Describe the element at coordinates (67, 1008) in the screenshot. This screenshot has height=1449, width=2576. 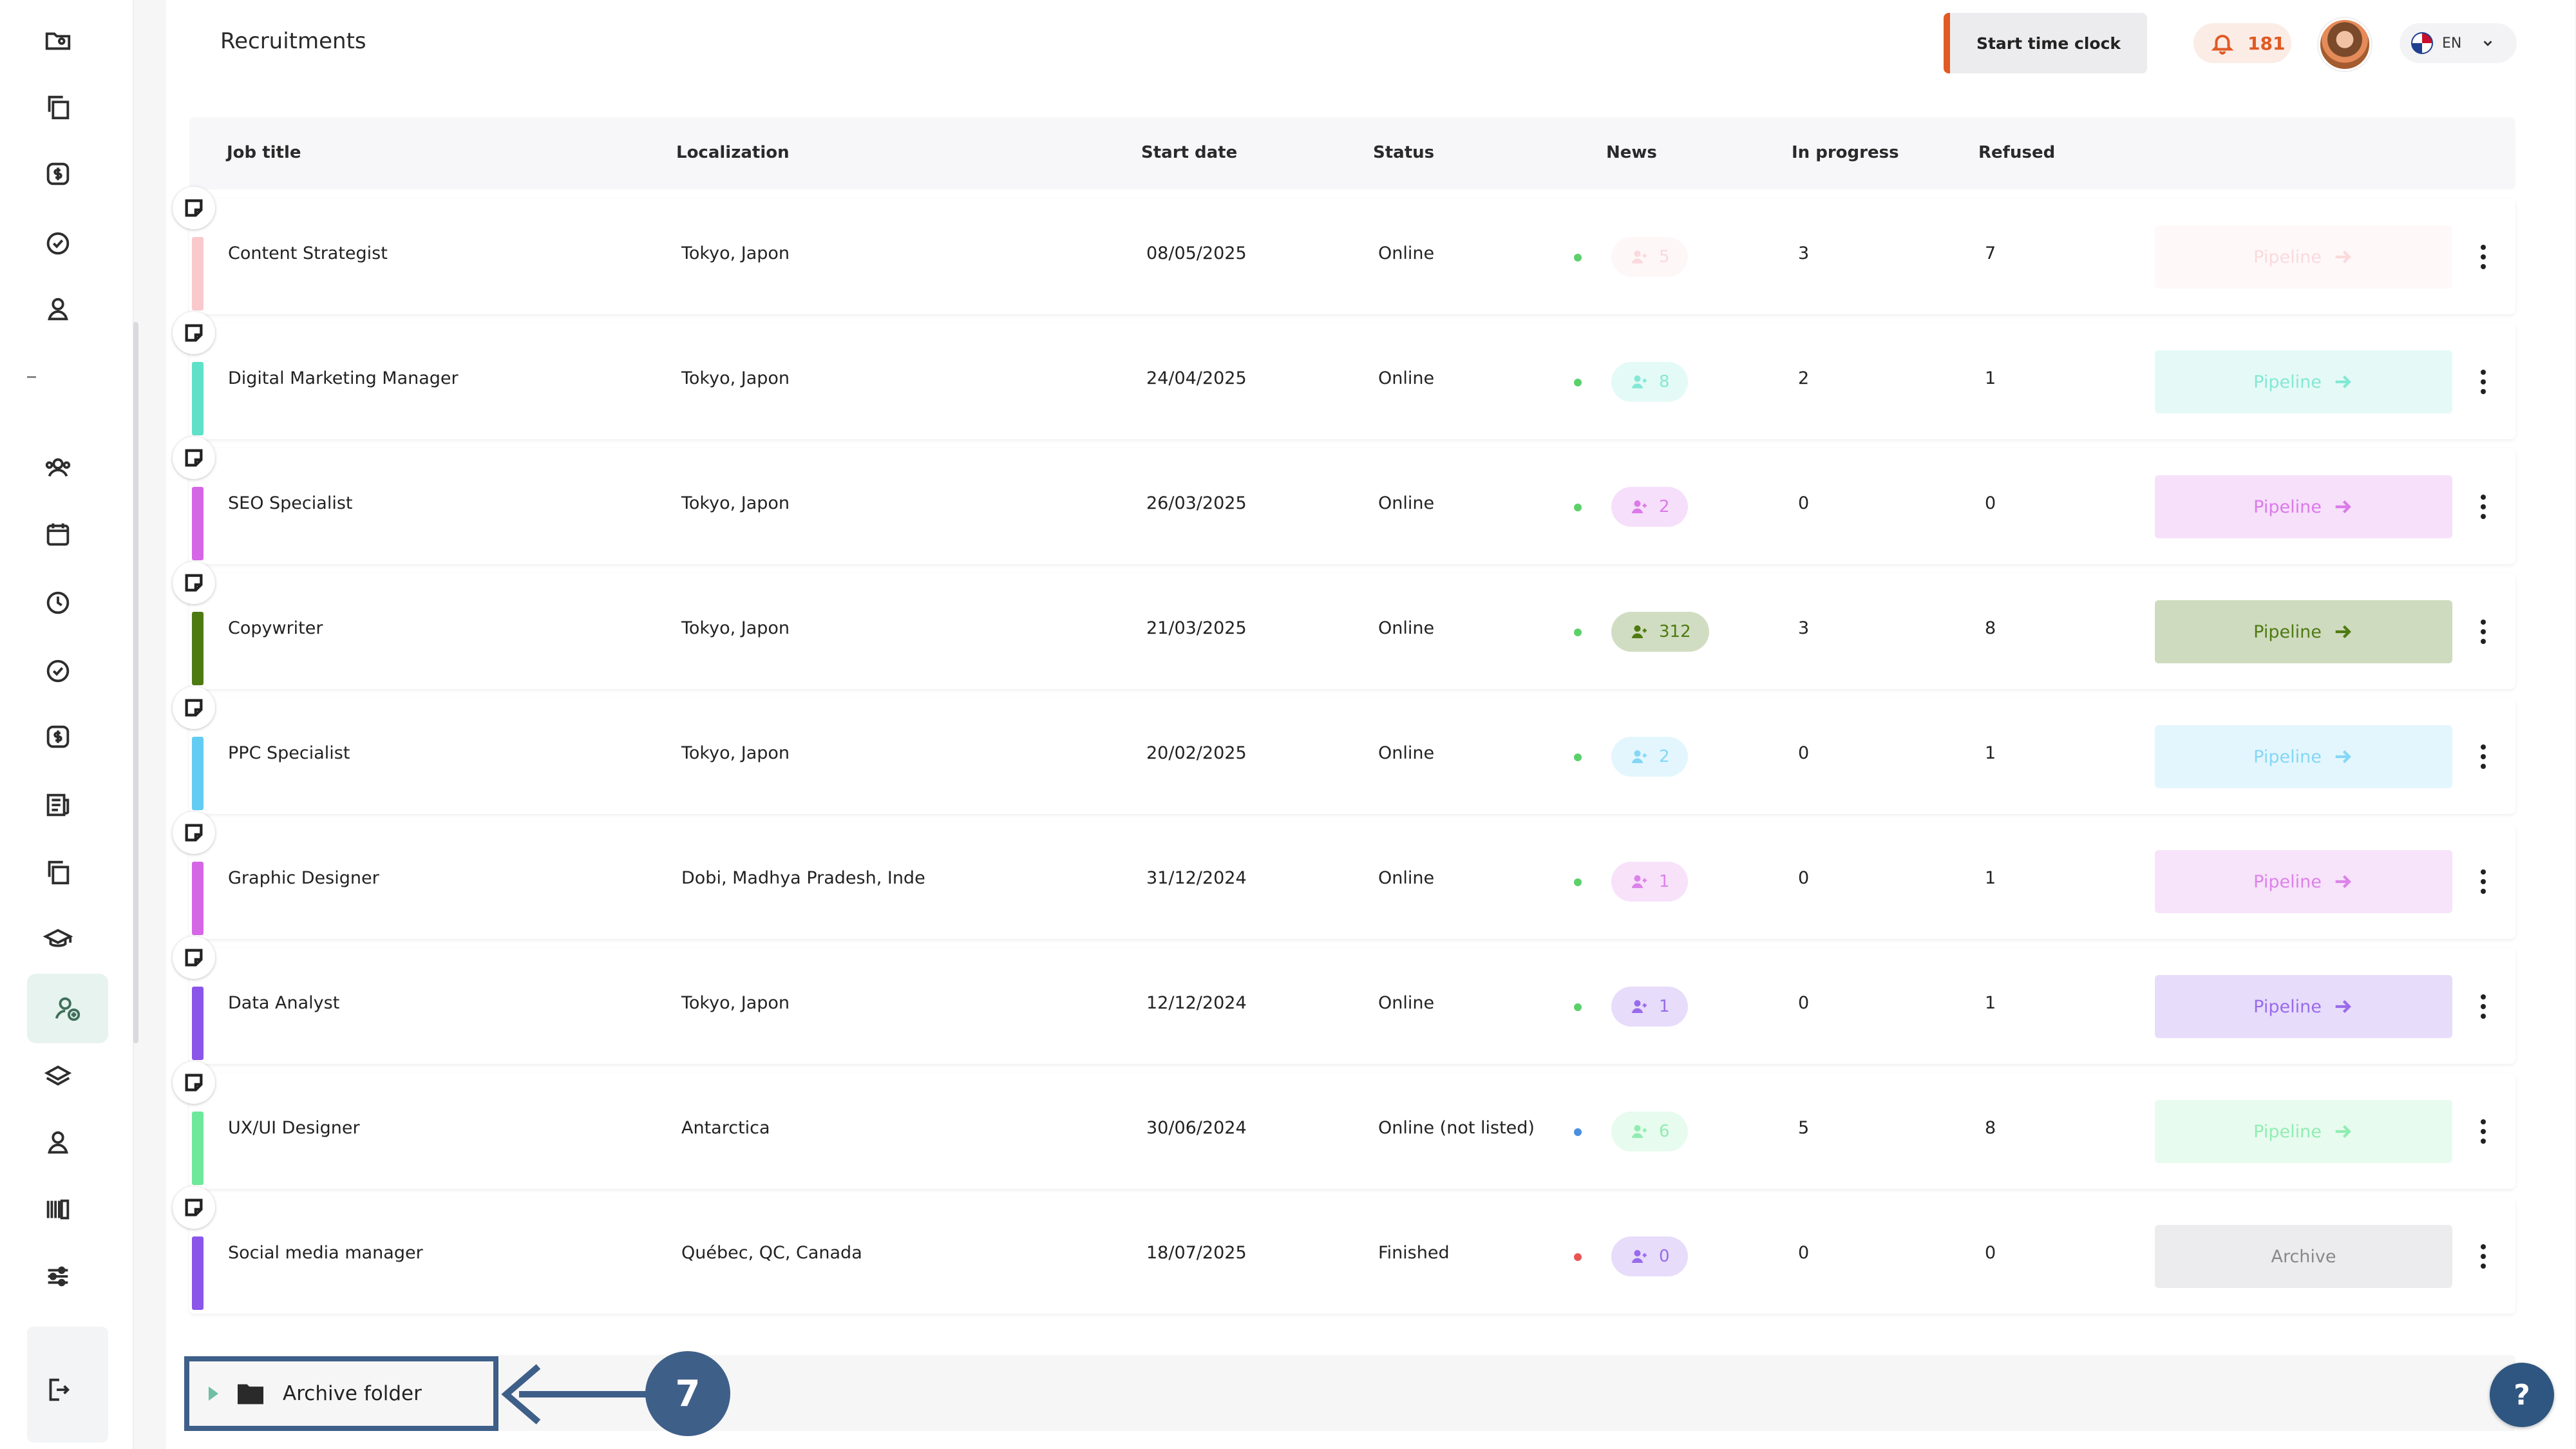
I see `user-add-icon` at that location.